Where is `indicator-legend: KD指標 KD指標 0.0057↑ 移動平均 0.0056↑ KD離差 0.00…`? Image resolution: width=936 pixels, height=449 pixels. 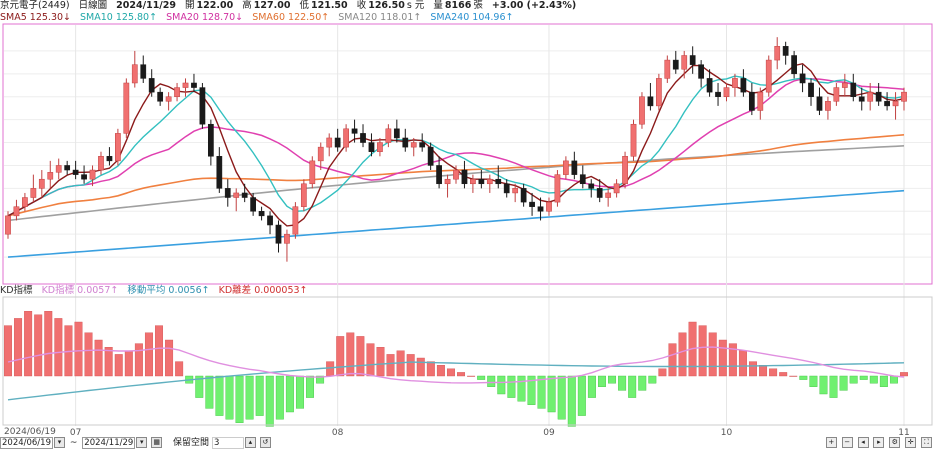 indicator-legend: KD指標 KD指標 0.0057↑ 移動平均 0.0056↑ KD離差 0.00… is located at coordinates (157, 291).